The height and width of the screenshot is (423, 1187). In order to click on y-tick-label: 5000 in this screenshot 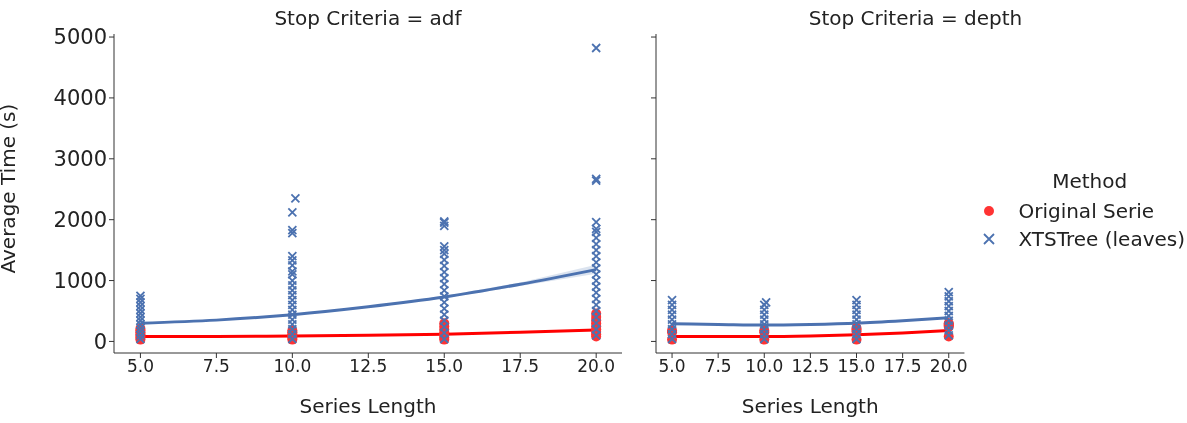, I will do `click(80, 37)`.